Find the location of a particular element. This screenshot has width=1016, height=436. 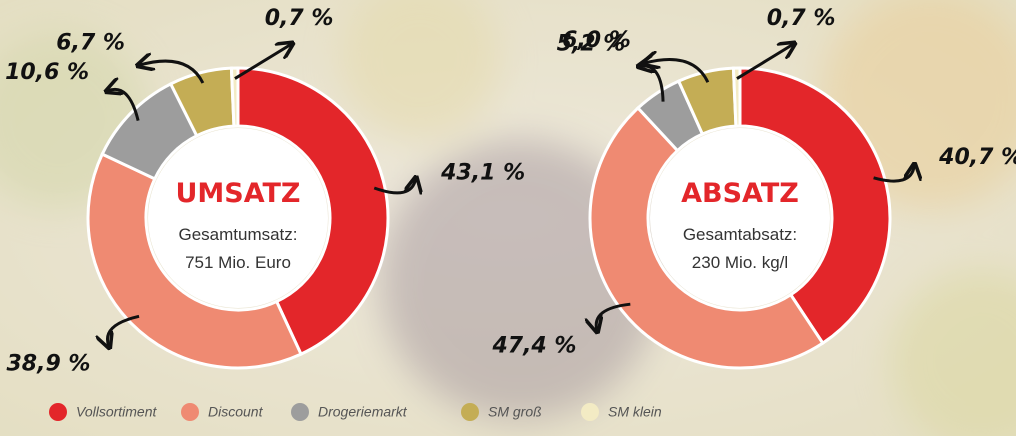

chart-title: ABSATZ is located at coordinates (740, 193).